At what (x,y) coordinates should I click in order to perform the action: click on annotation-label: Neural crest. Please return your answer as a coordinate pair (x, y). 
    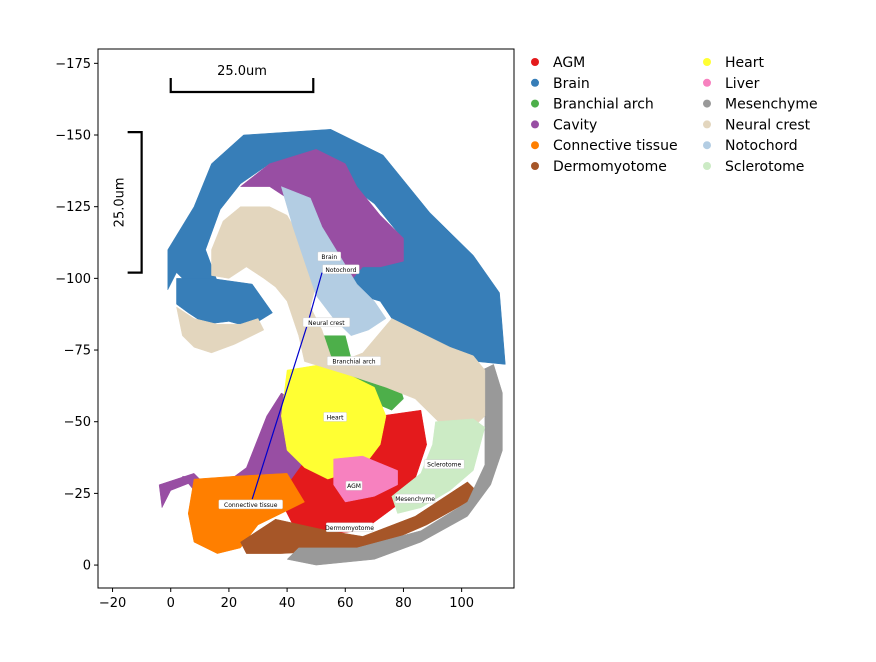
    Looking at the image, I should click on (326, 323).